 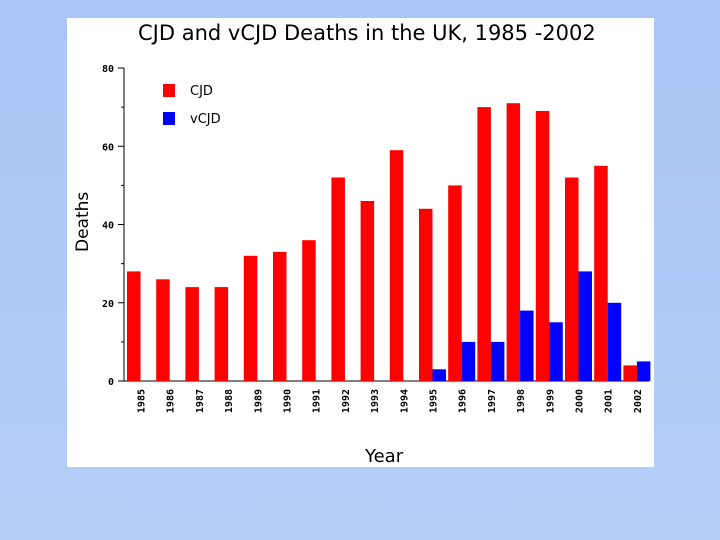 I want to click on vcjd-bar-1997, so click(x=497, y=361).